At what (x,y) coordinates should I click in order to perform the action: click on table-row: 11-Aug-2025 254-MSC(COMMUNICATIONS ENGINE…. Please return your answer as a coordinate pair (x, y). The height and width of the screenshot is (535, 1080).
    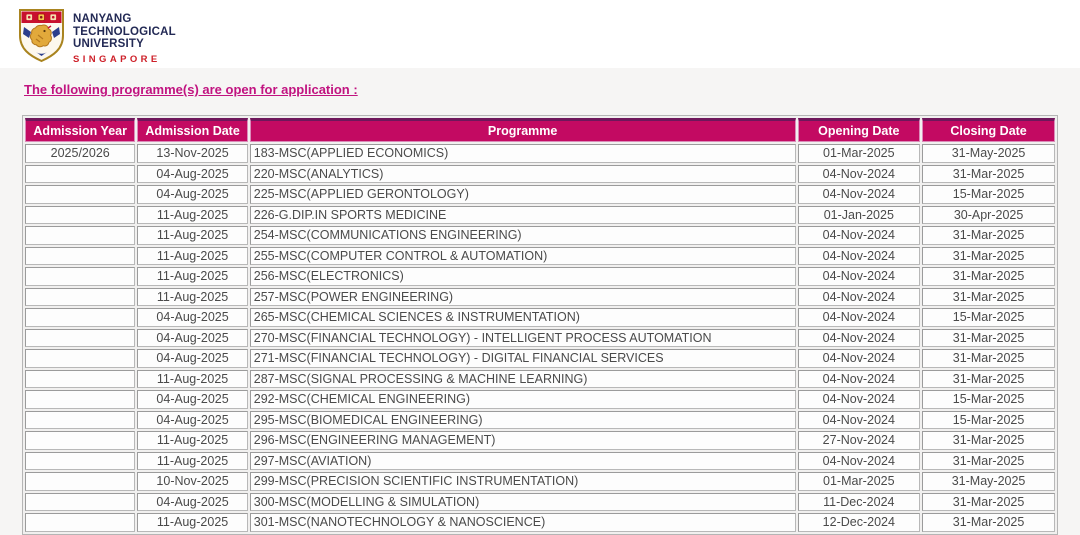
    Looking at the image, I should click on (540, 235).